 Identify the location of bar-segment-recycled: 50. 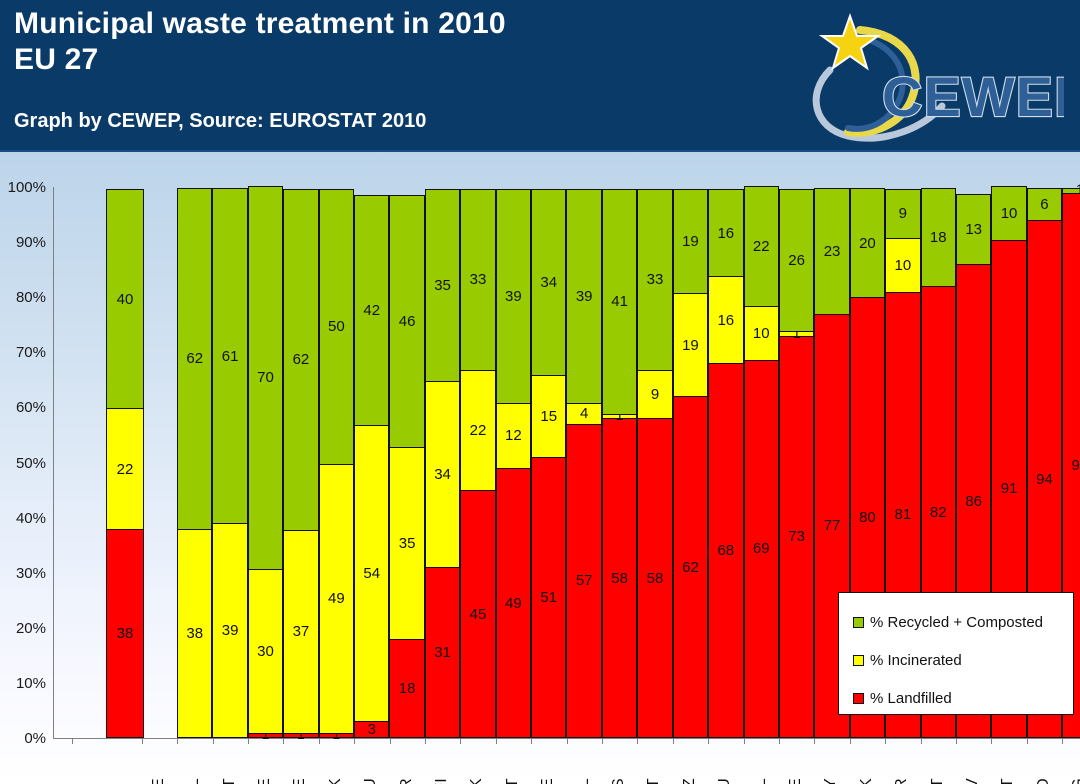
(336, 327).